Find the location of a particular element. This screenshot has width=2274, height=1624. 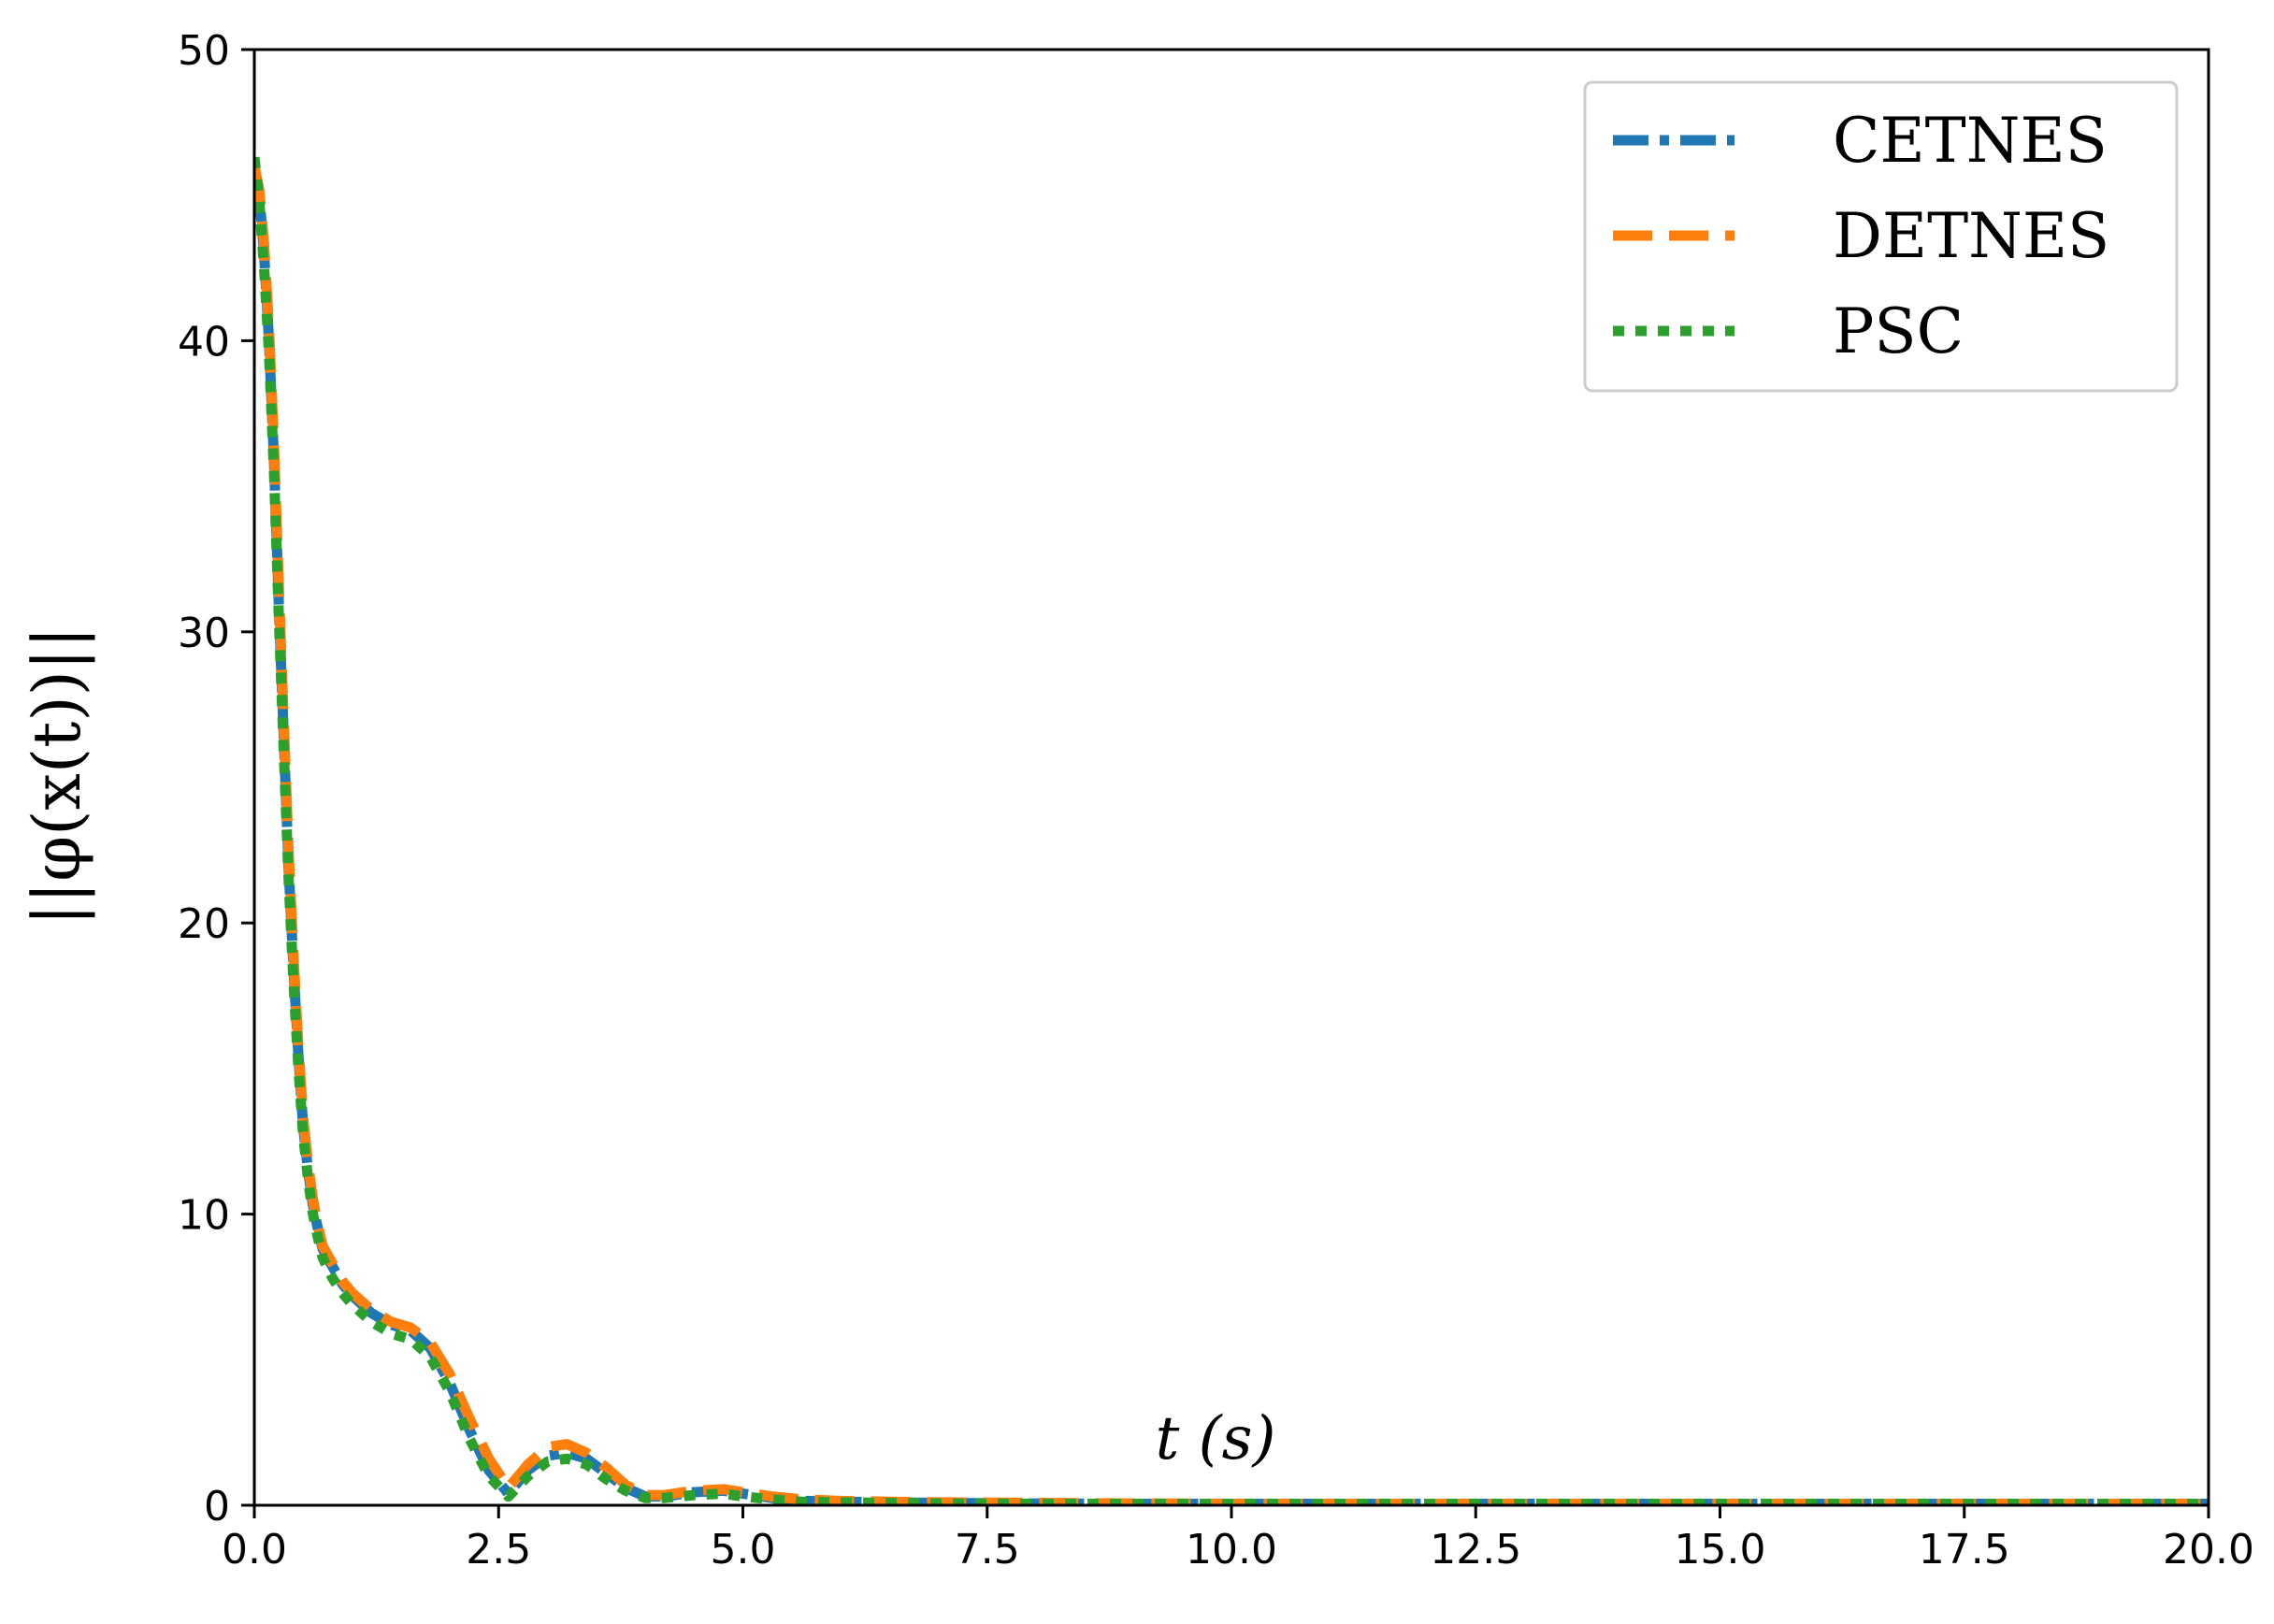

x-tick-label: 20.0 is located at coordinates (2208, 1550).